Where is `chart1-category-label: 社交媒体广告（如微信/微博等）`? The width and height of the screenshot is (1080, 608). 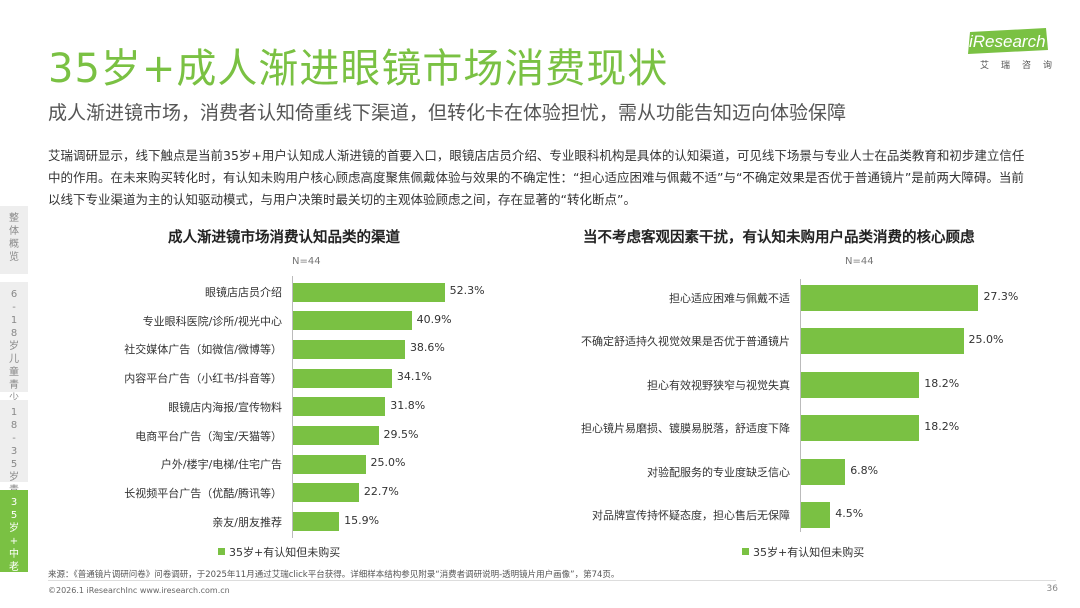 chart1-category-label: 社交媒体广告（如微信/微博等） is located at coordinates (203, 350).